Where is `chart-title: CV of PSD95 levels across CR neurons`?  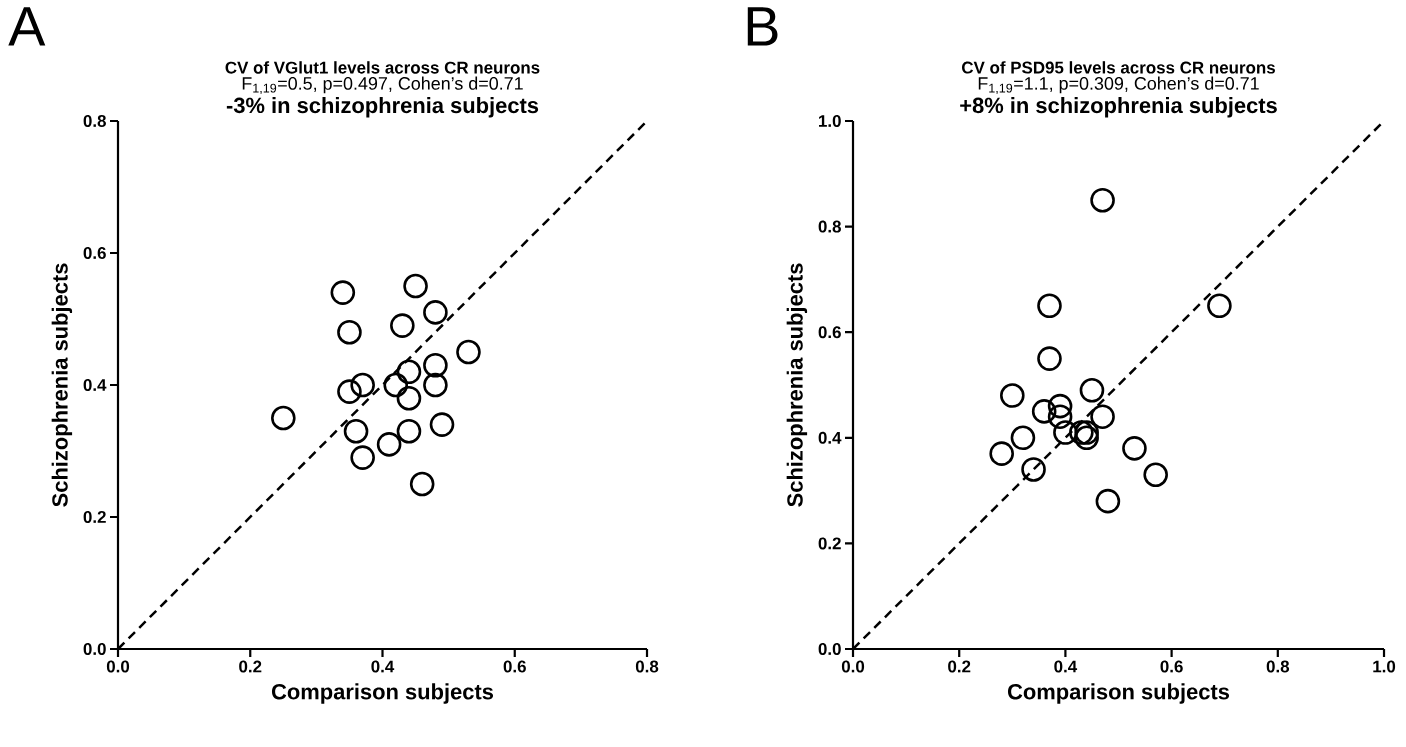 chart-title: CV of PSD95 levels across CR neurons is located at coordinates (1118, 67).